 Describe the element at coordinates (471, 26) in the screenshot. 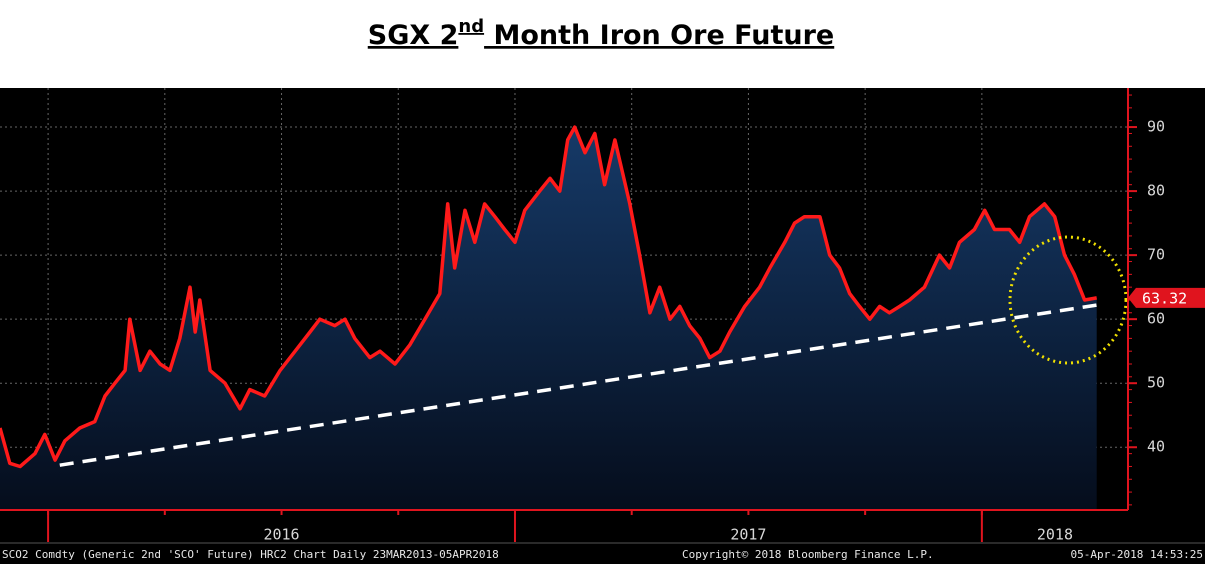

I see `title-superscript: nd` at that location.